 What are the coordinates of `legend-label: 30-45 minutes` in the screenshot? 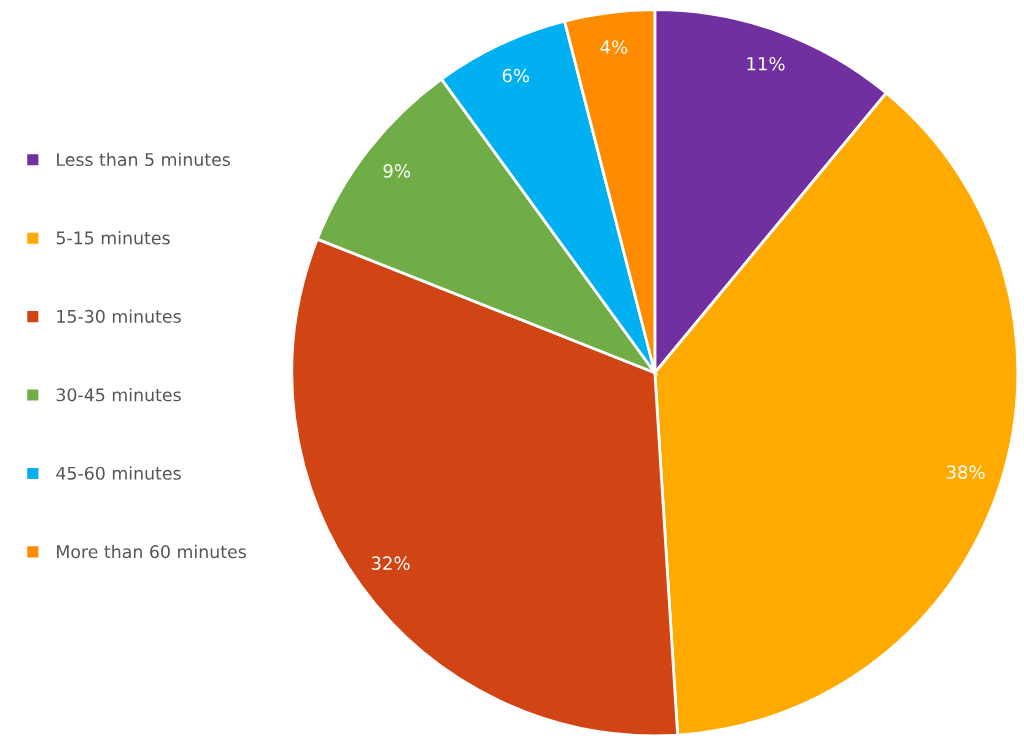 It's located at (118, 394).